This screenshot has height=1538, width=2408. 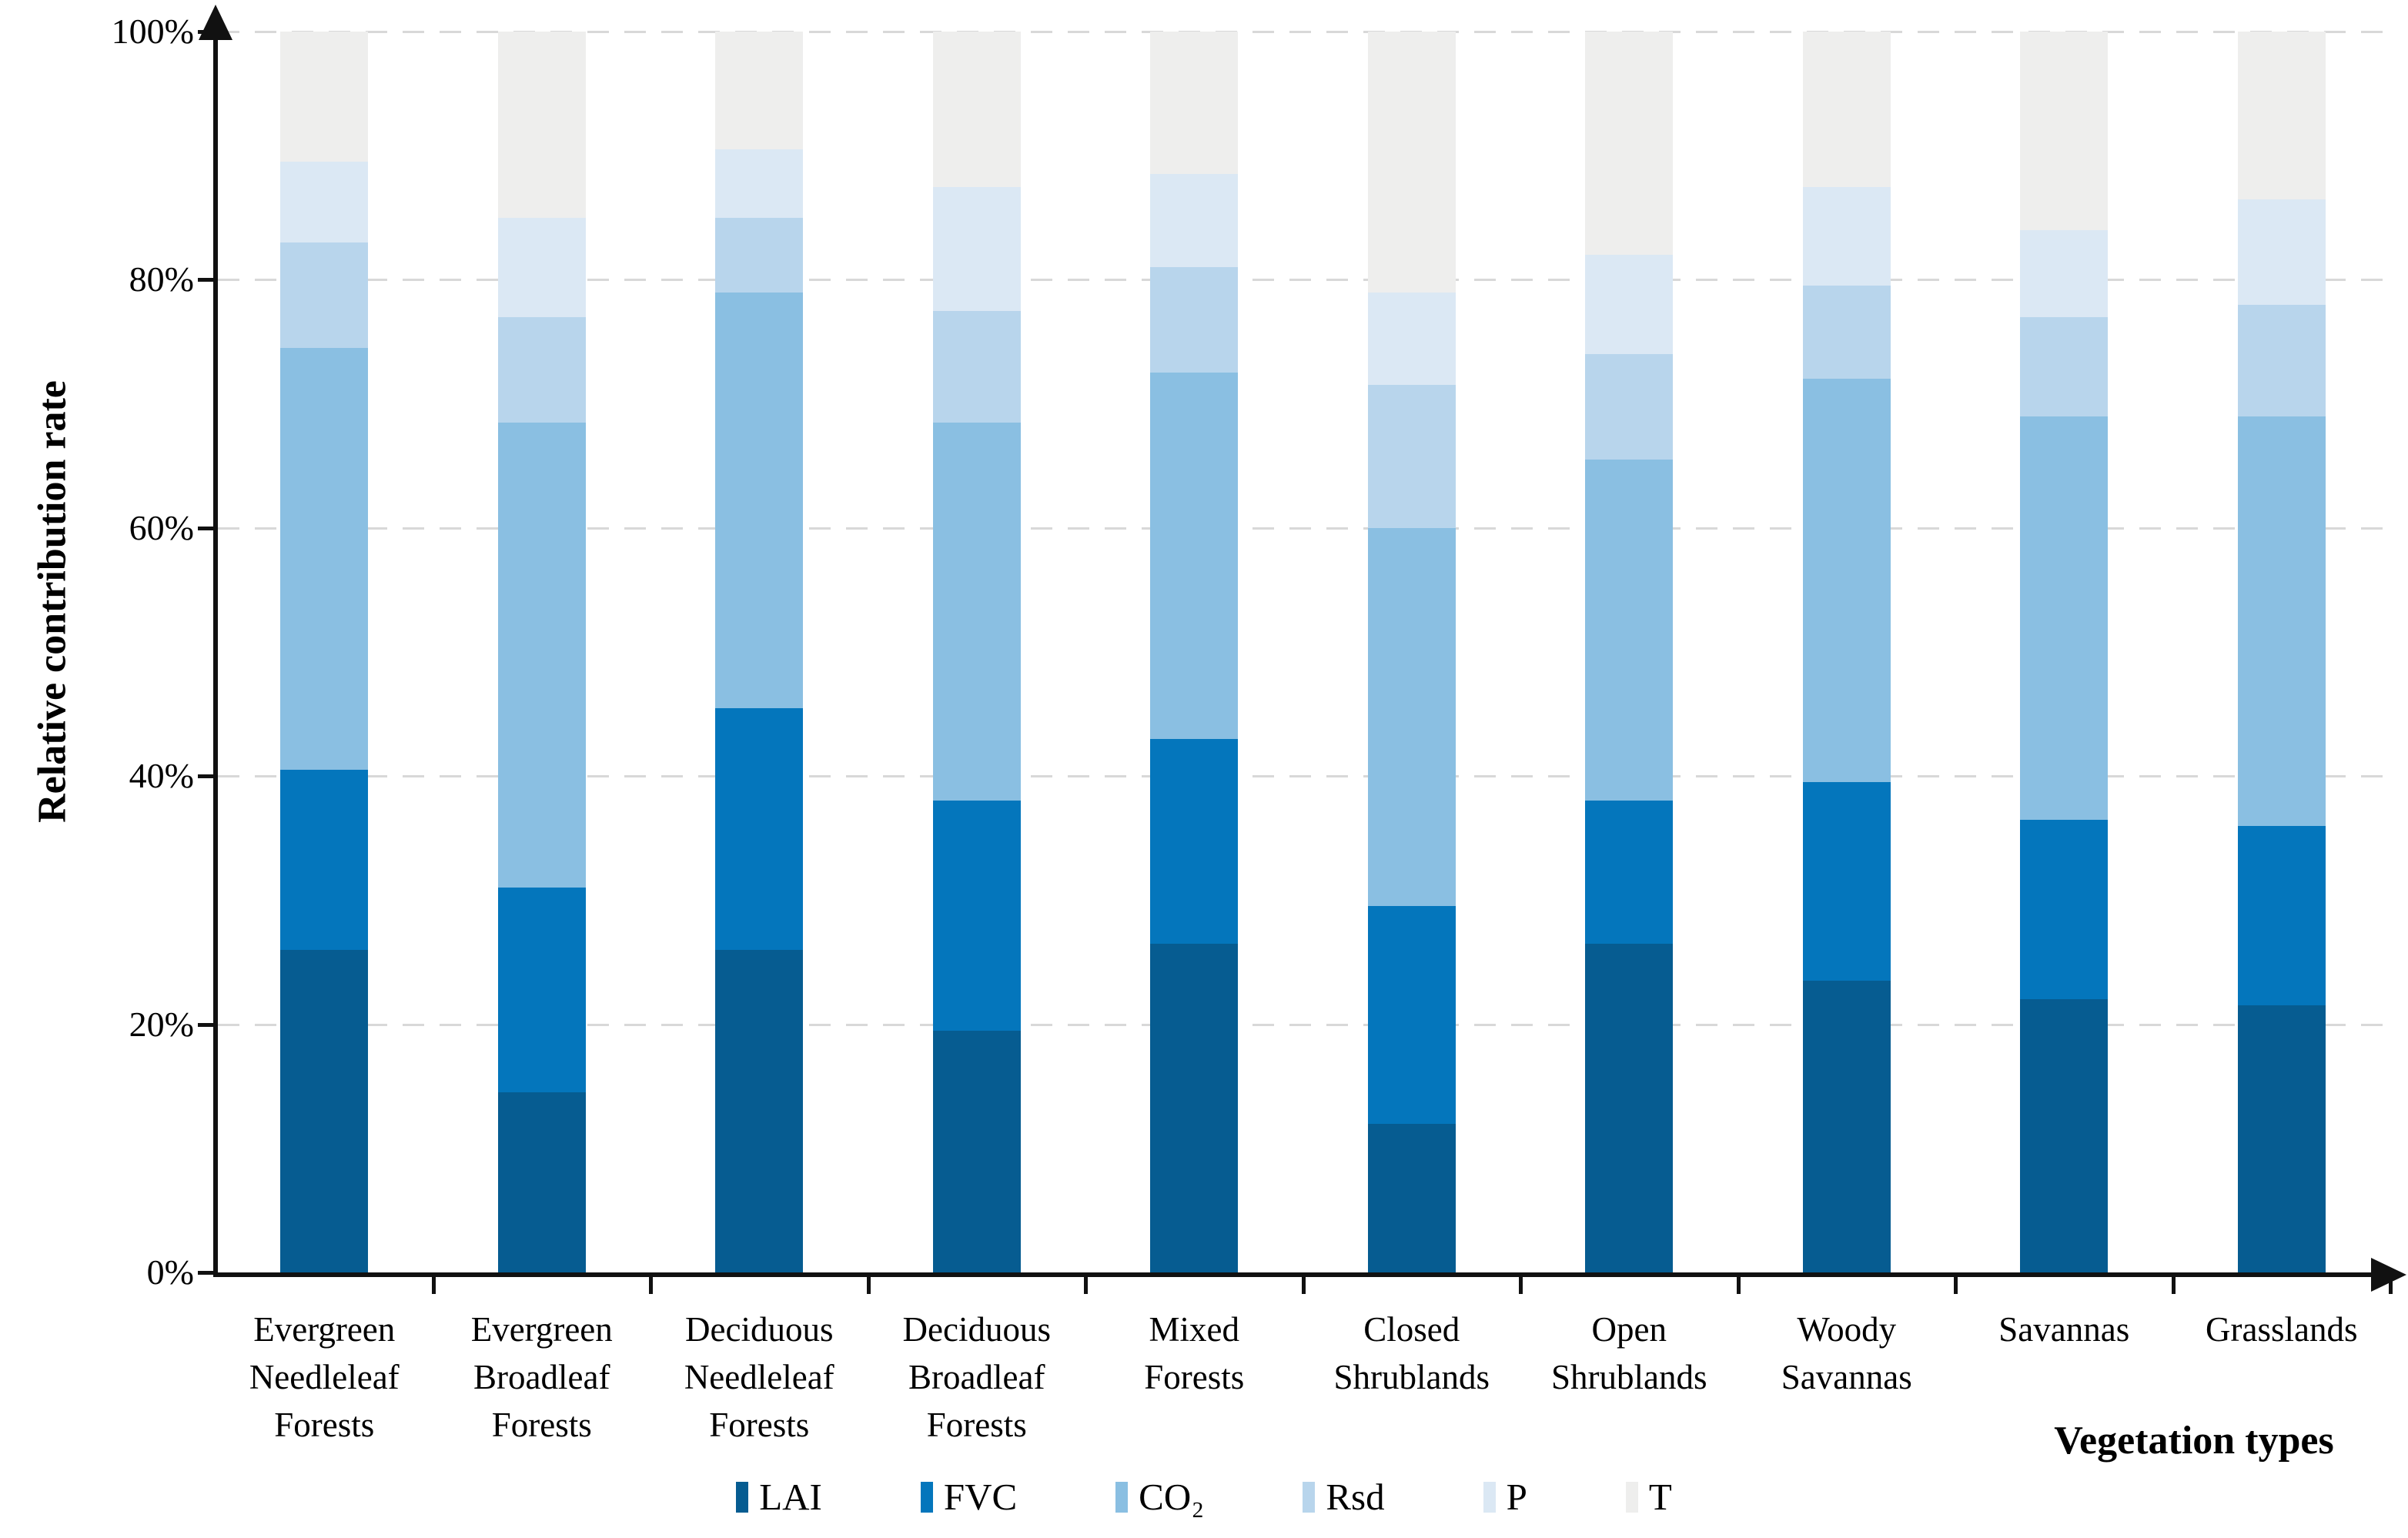 I want to click on legend-item-P: P, so click(x=1505, y=1497).